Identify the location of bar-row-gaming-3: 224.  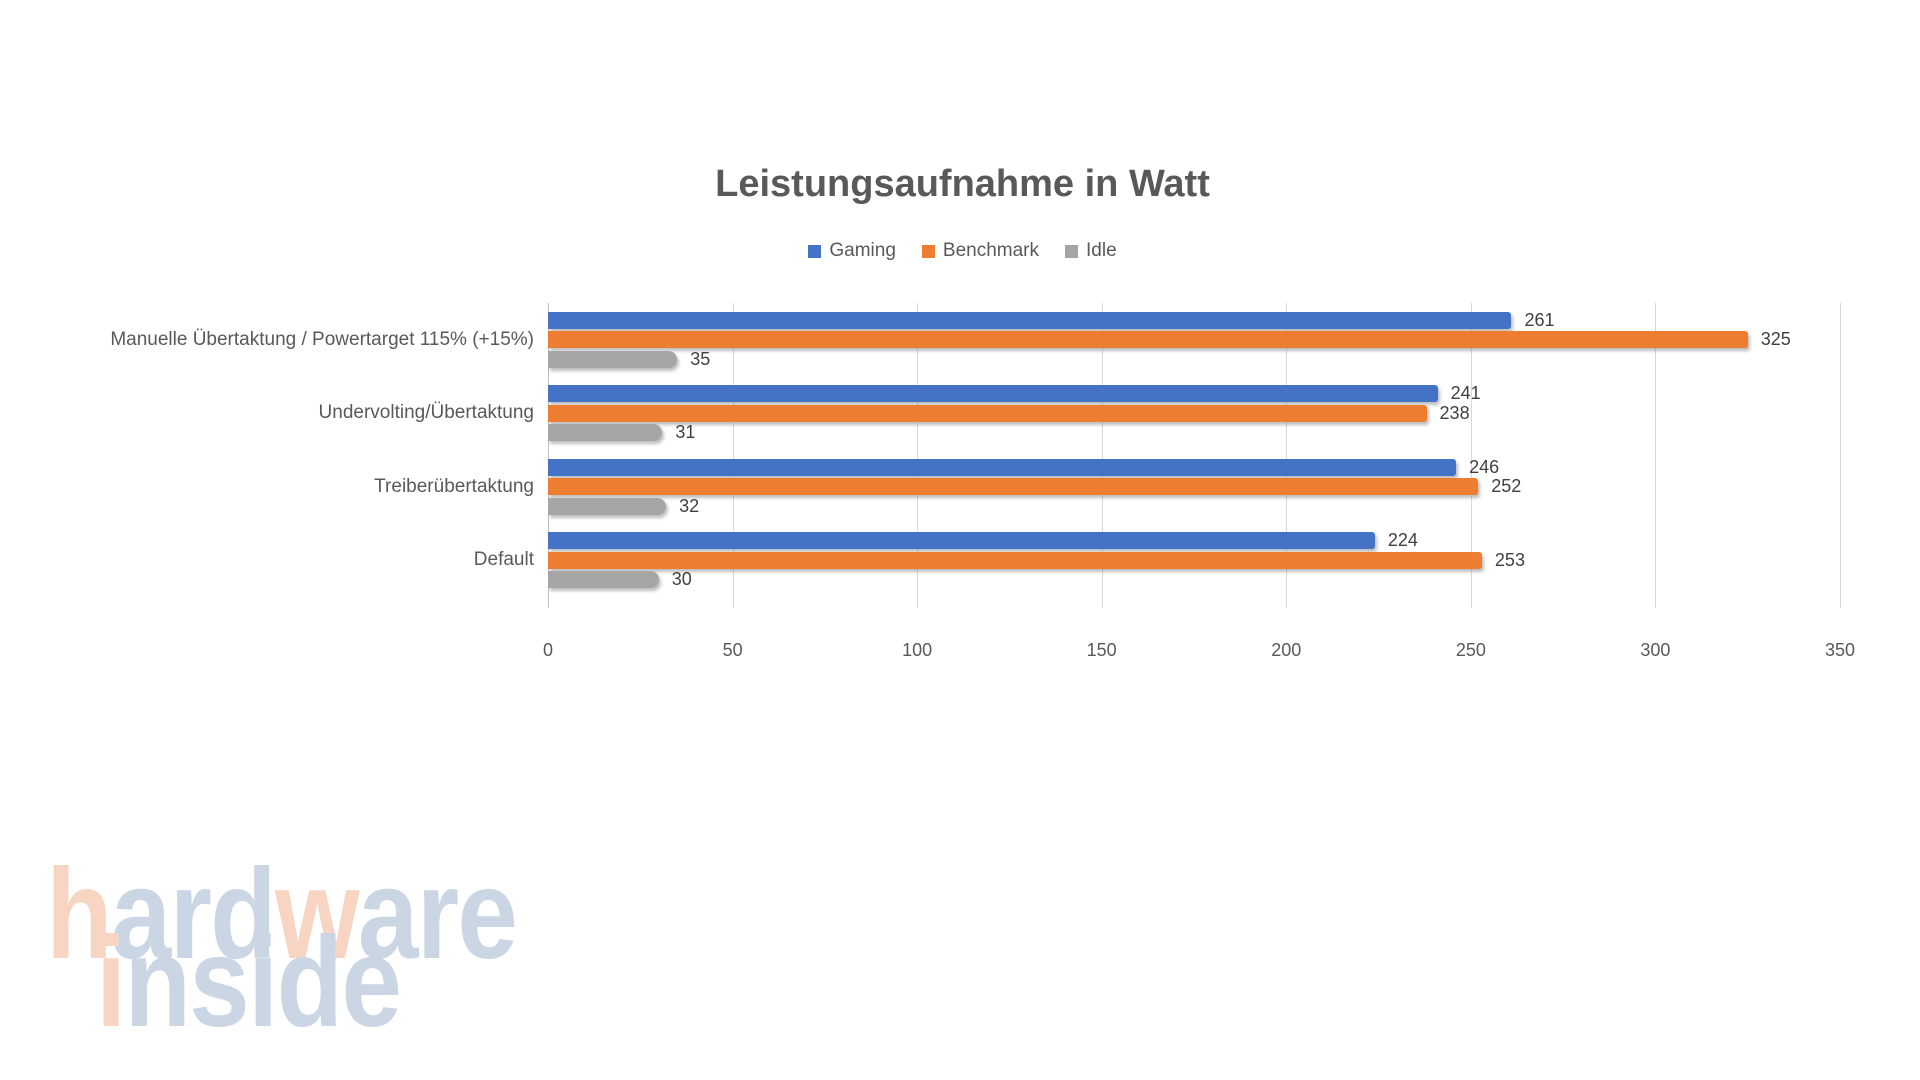
(1194, 540).